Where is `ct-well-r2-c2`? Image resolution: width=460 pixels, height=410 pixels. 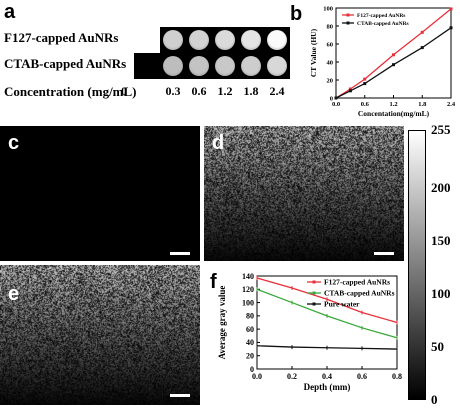
ct-well-r2-c2 is located at coordinates (199, 66).